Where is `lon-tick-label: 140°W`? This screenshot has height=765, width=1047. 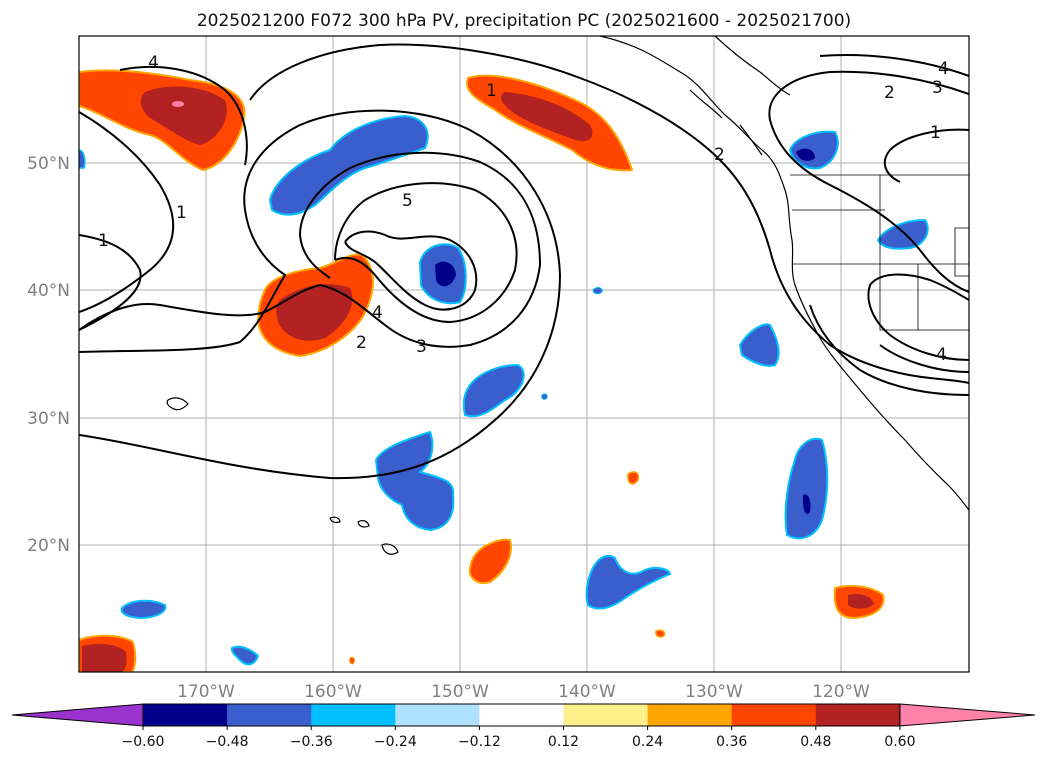 lon-tick-label: 140°W is located at coordinates (587, 692).